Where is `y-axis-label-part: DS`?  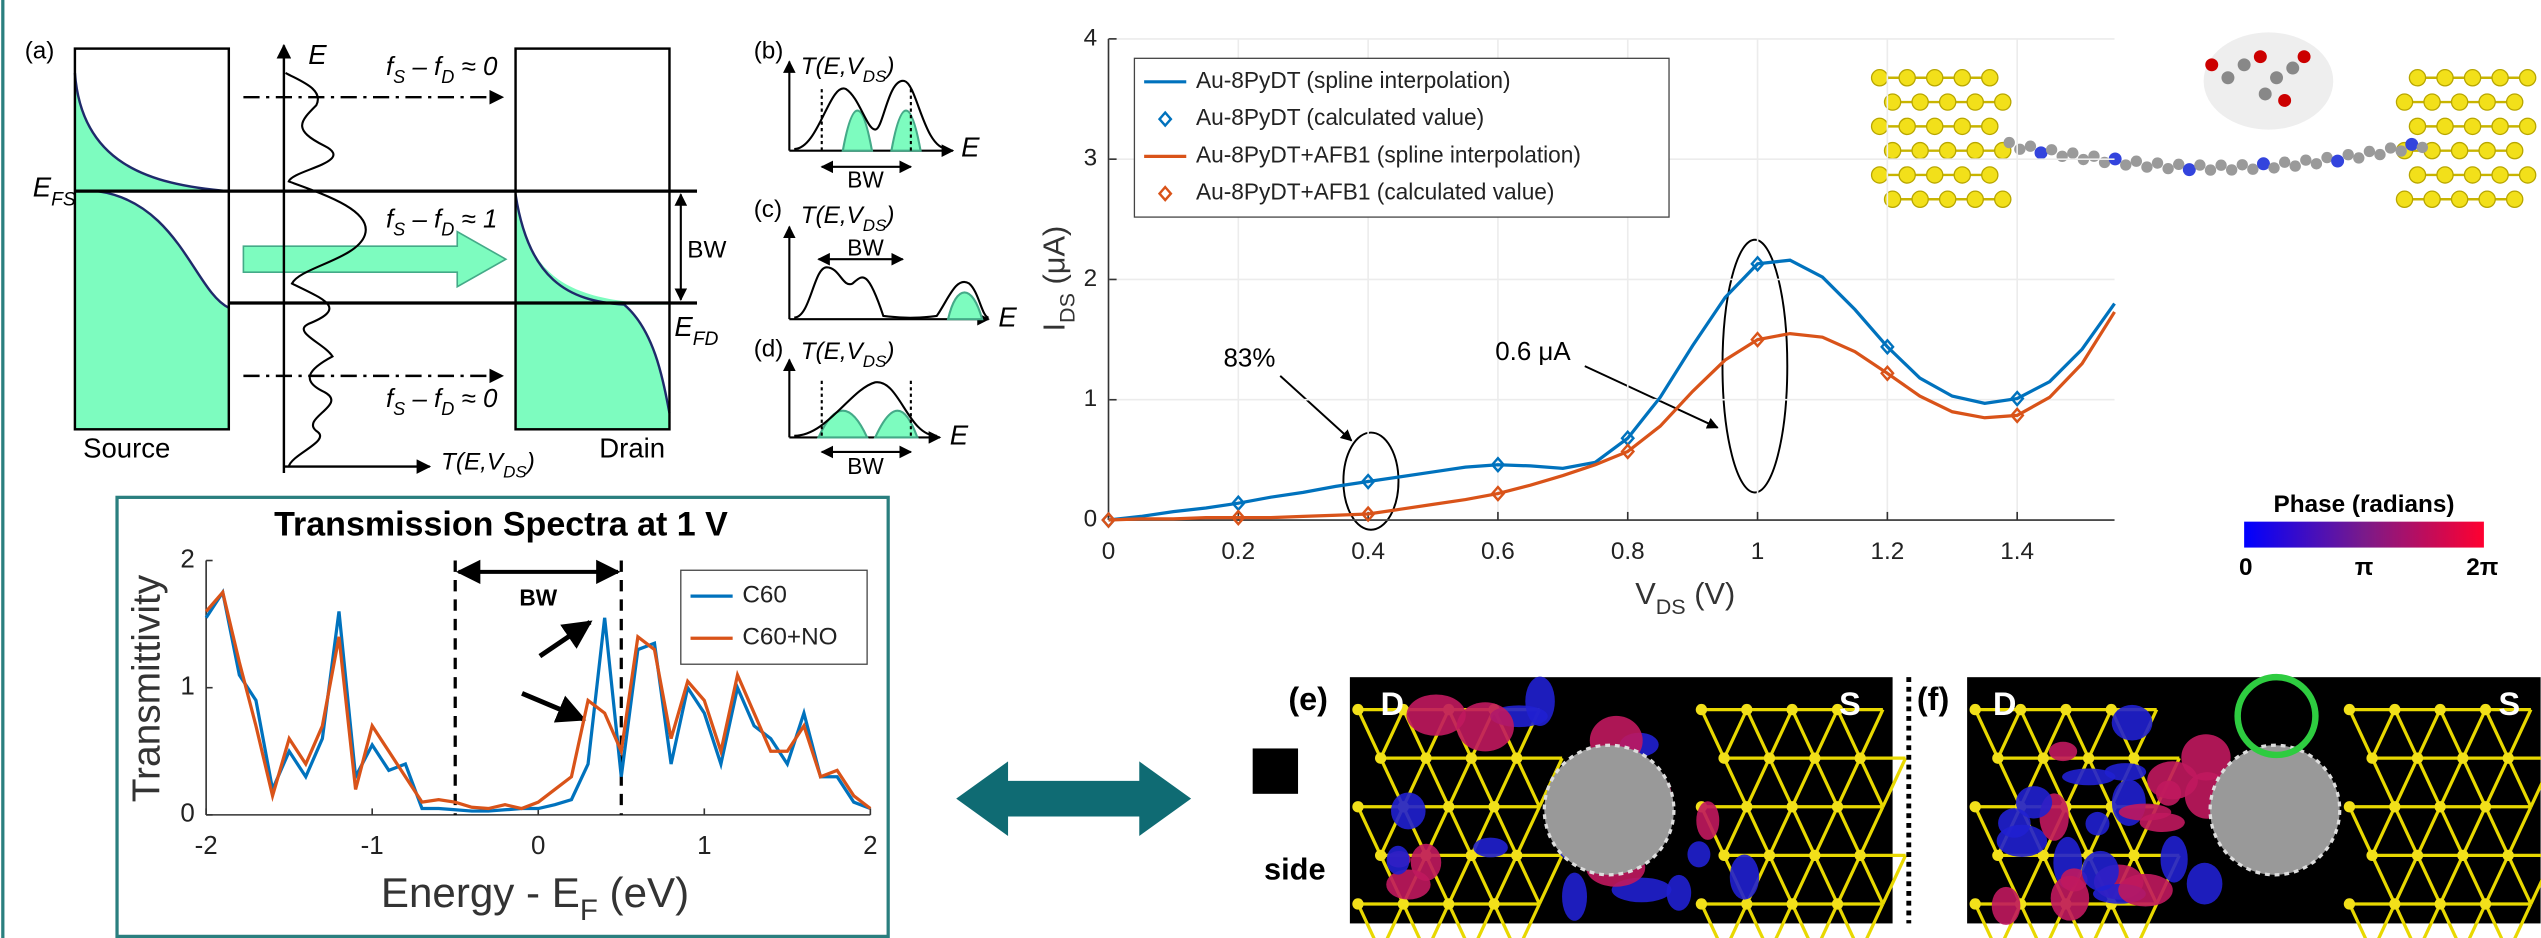
y-axis-label-part: DS is located at coordinates (1067, 308).